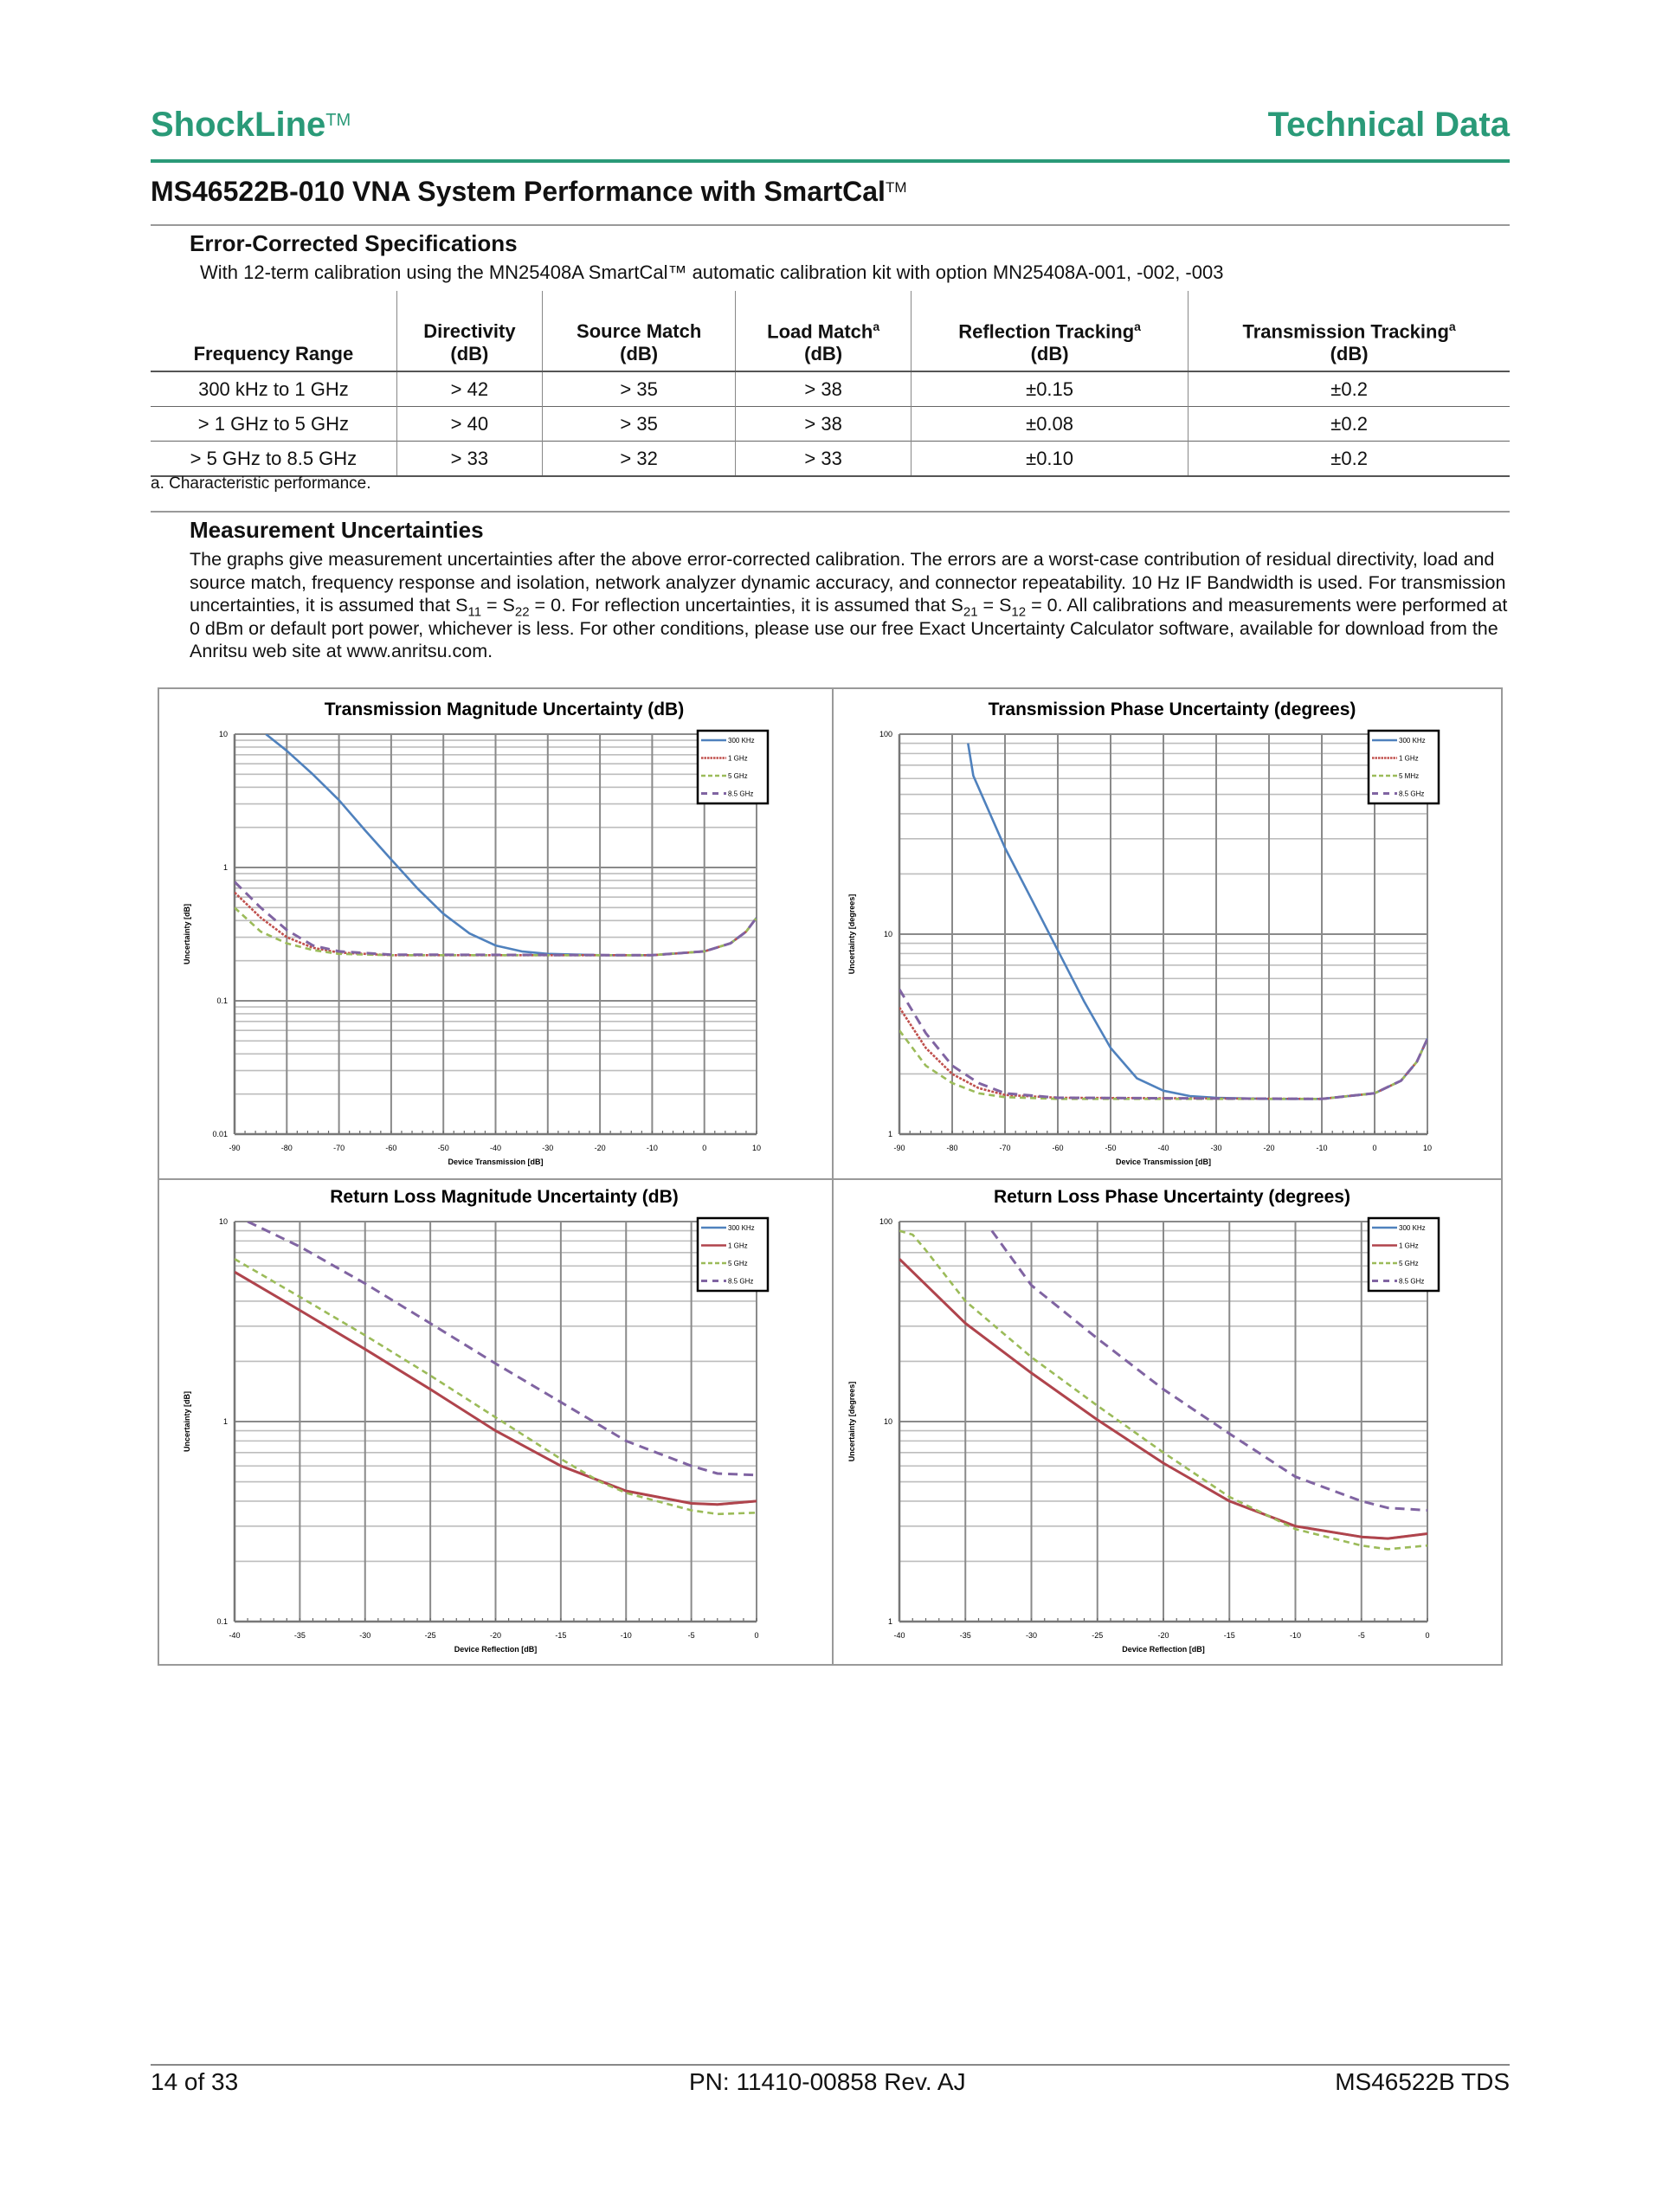 The height and width of the screenshot is (2212, 1662). What do you see at coordinates (820, 331) in the screenshot?
I see `column-label: Load Match` at bounding box center [820, 331].